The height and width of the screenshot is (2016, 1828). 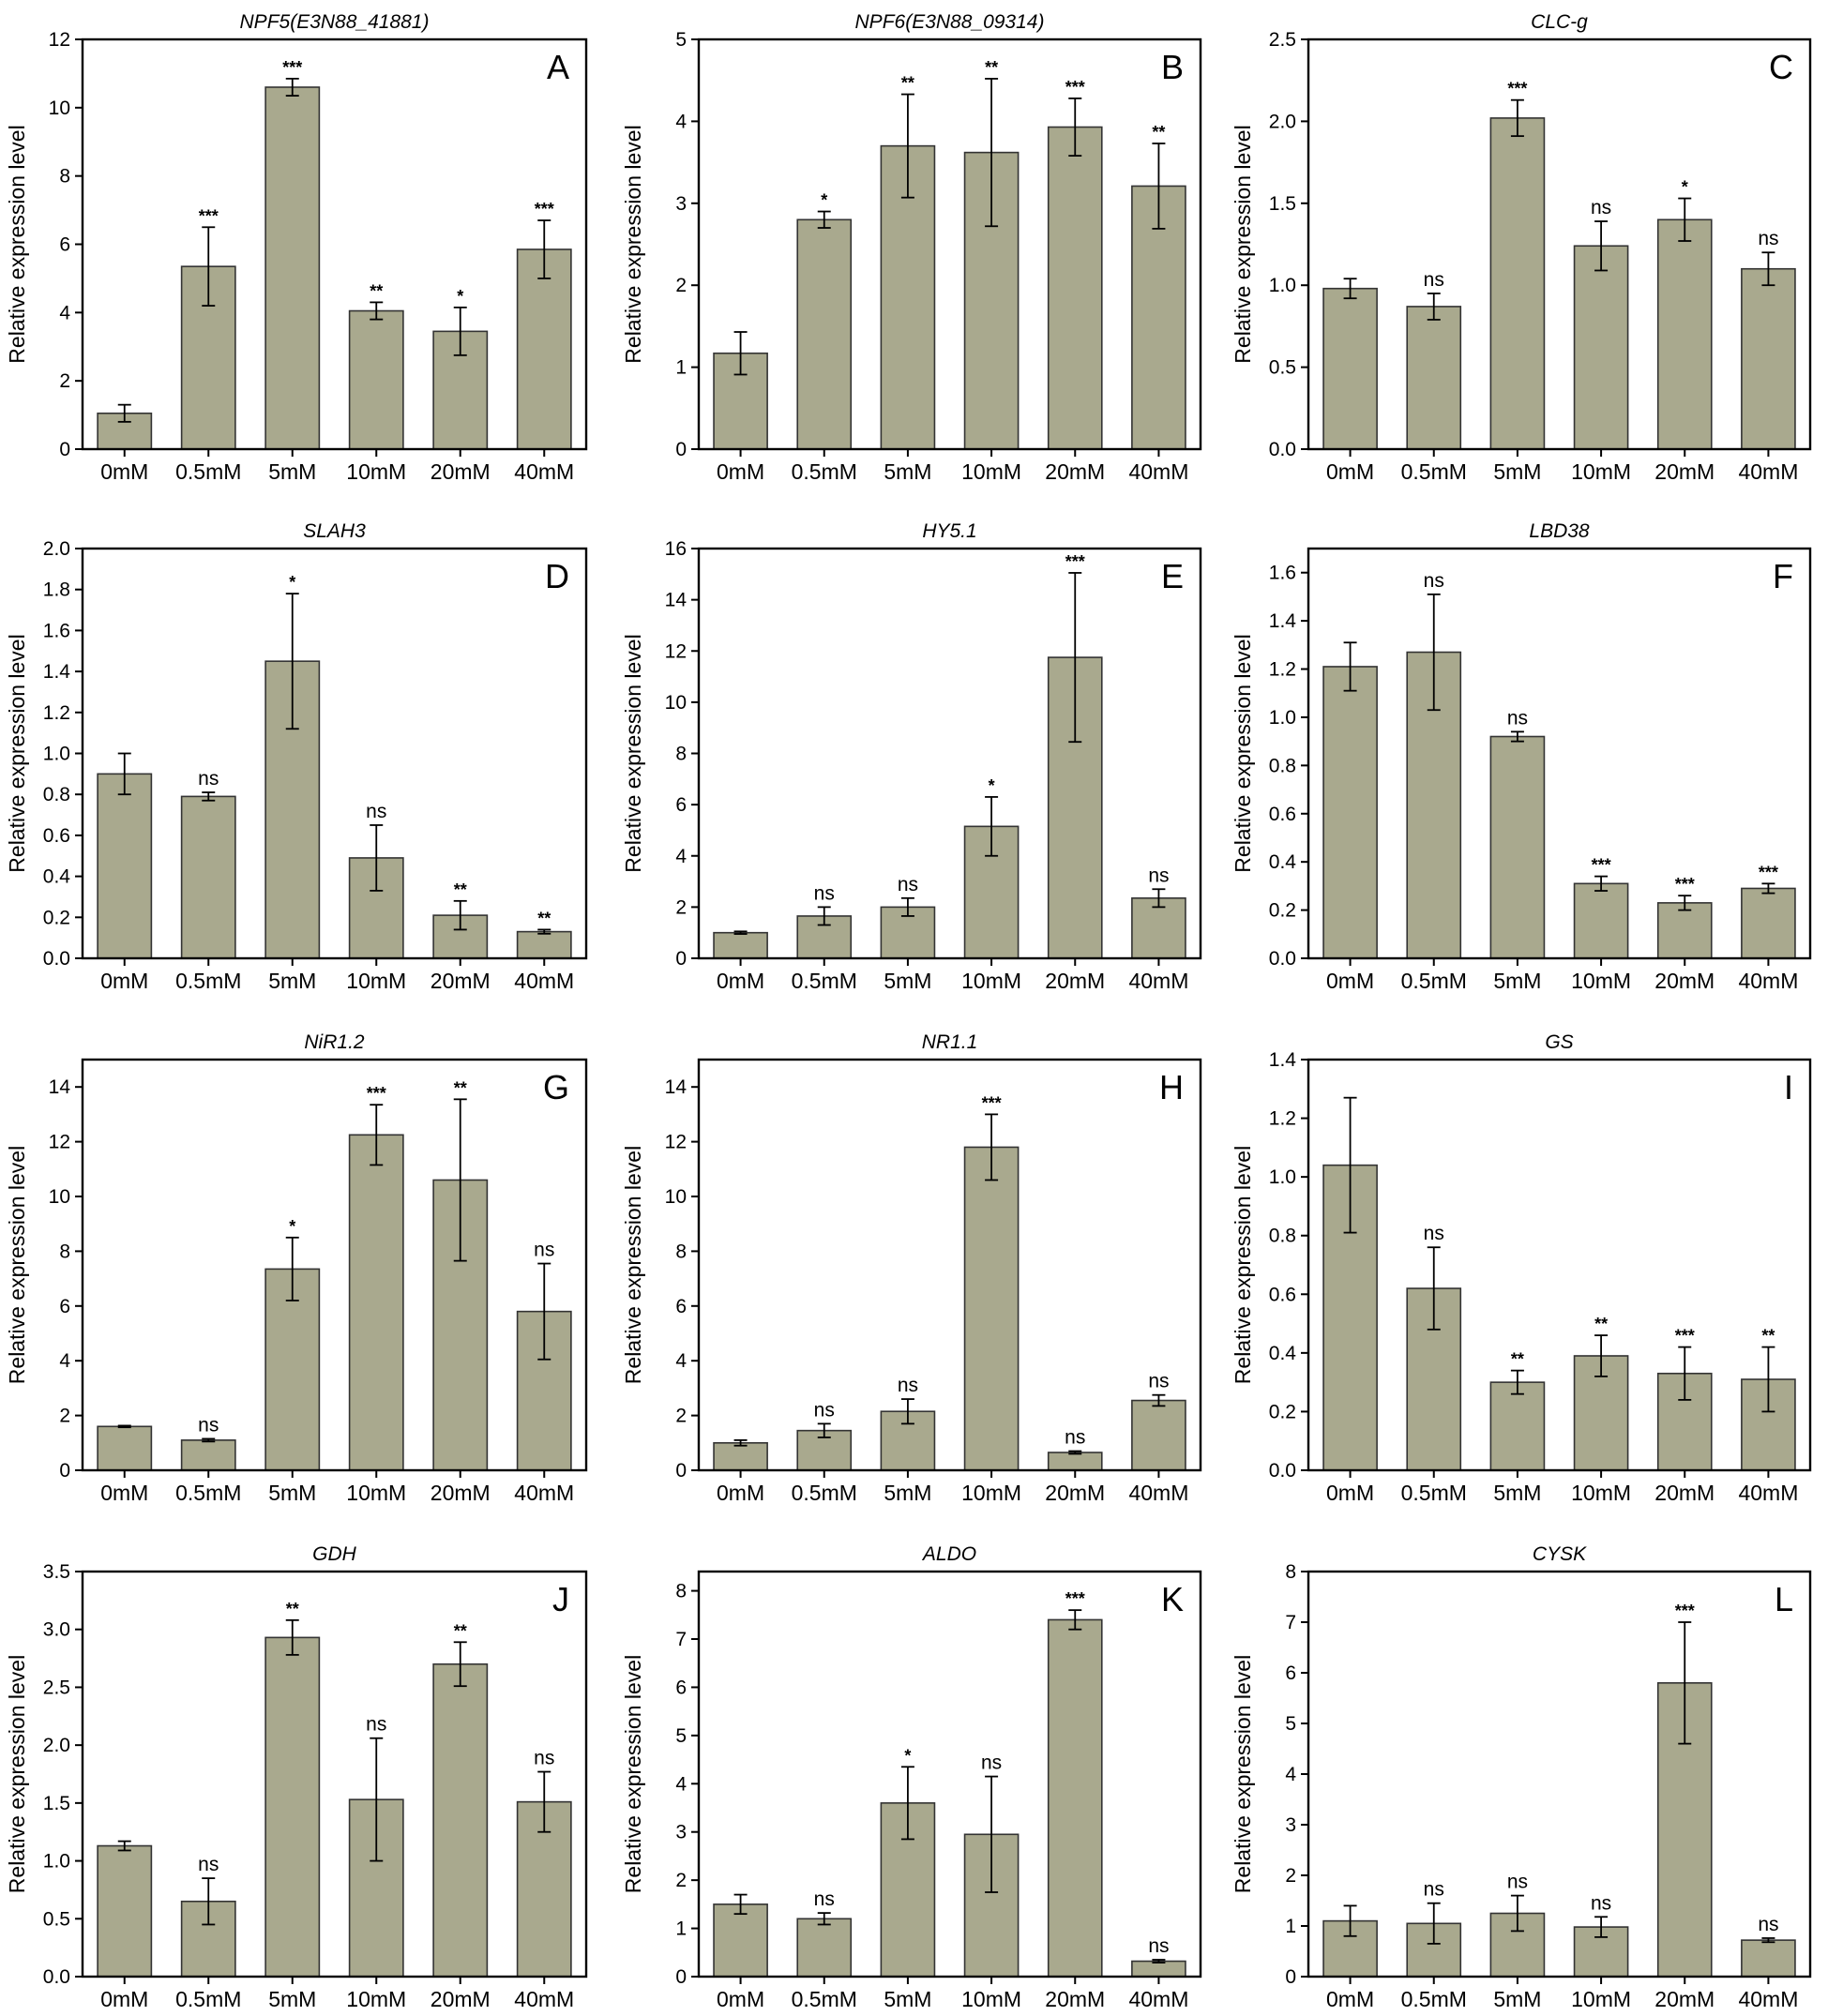 I want to click on chart-j-y-tick-label-3: 1.5, so click(x=56, y=1803).